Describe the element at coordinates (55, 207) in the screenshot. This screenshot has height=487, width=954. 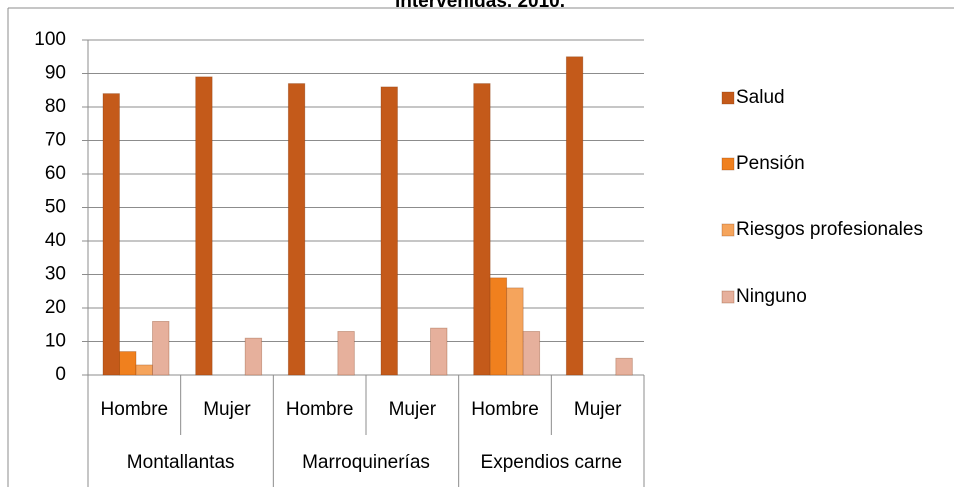
I see `y-tick-label: 50` at that location.